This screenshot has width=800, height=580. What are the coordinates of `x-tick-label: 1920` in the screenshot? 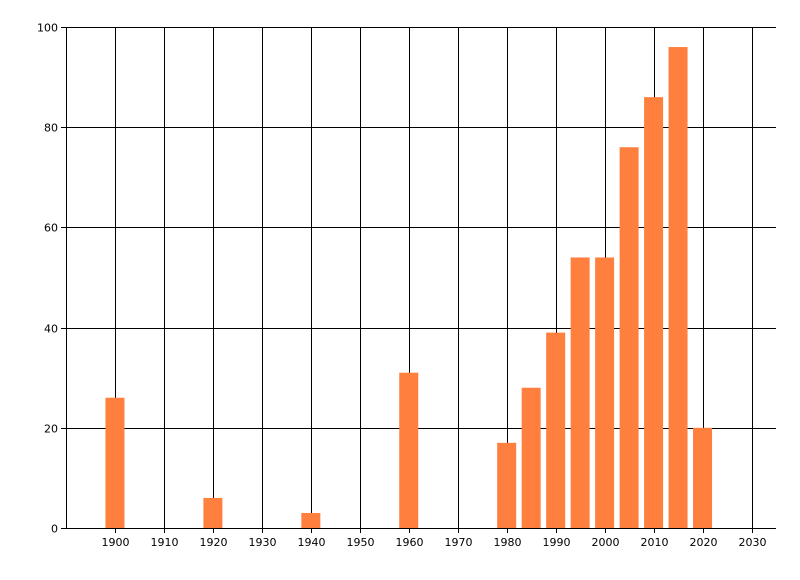 It's located at (214, 542).